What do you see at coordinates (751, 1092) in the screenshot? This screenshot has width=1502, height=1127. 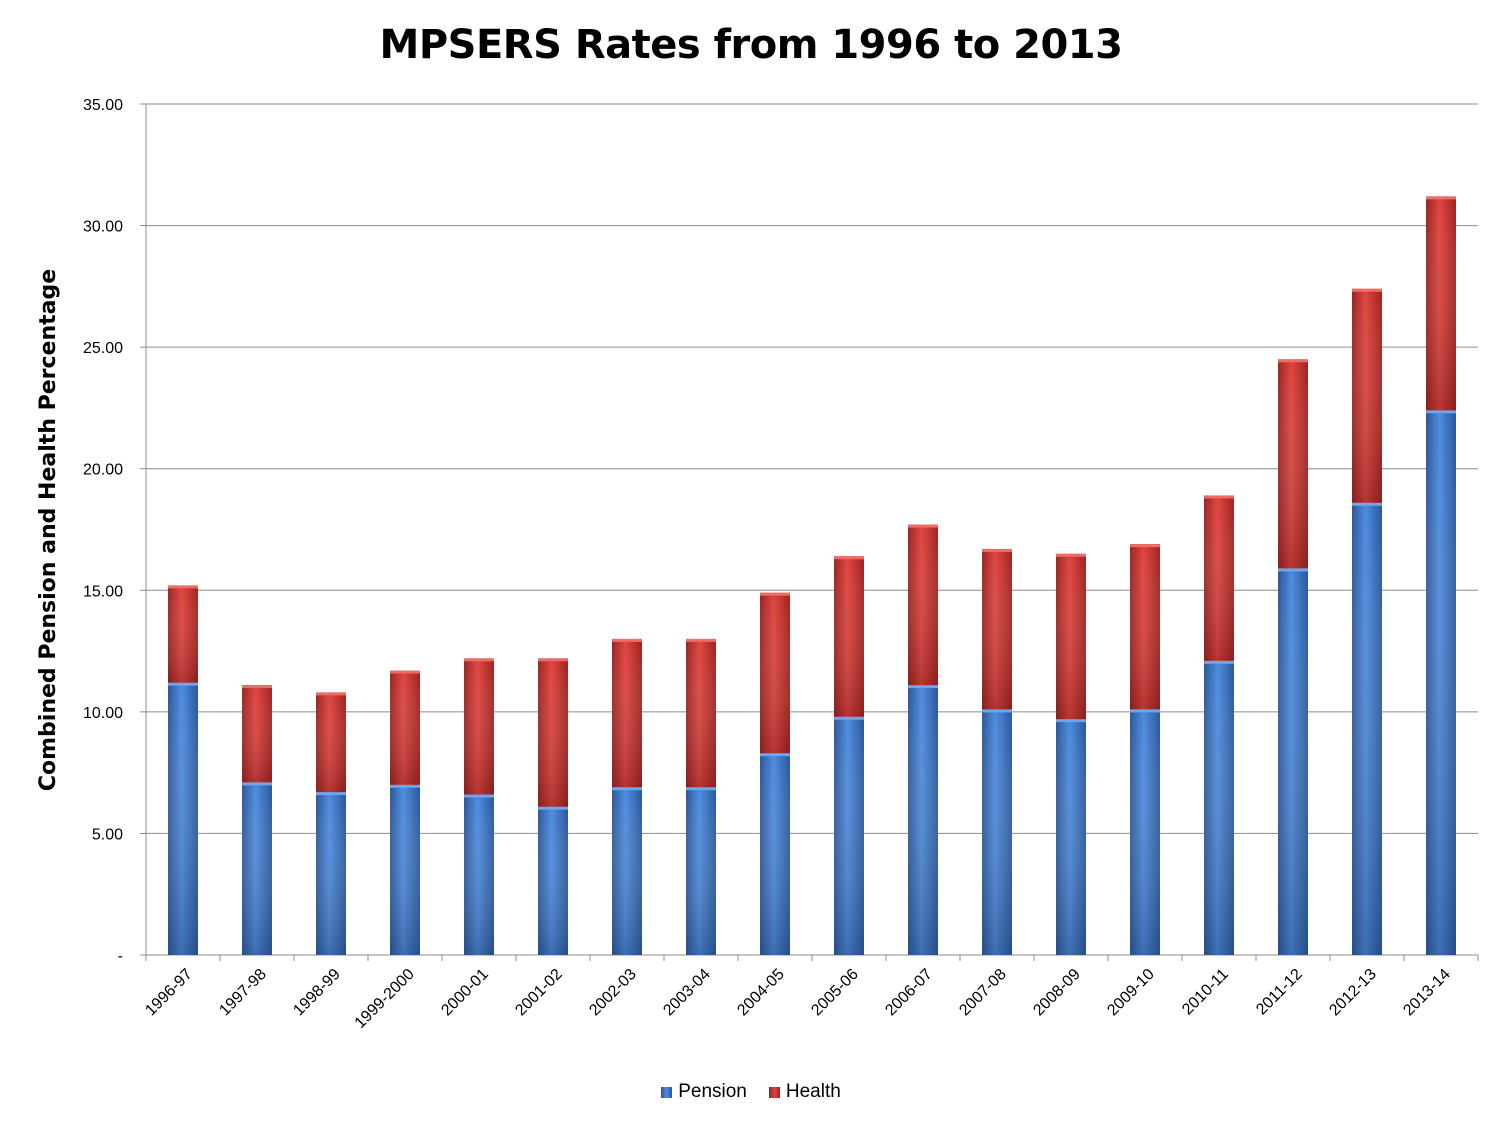 I see `legend: Pension Health` at bounding box center [751, 1092].